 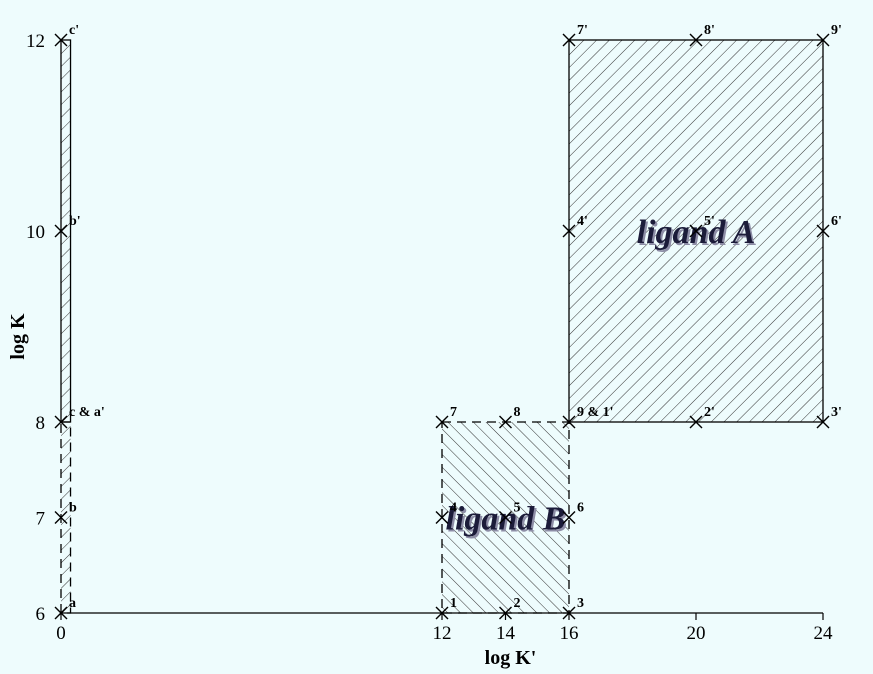 I want to click on point-label: 9', so click(x=836, y=30).